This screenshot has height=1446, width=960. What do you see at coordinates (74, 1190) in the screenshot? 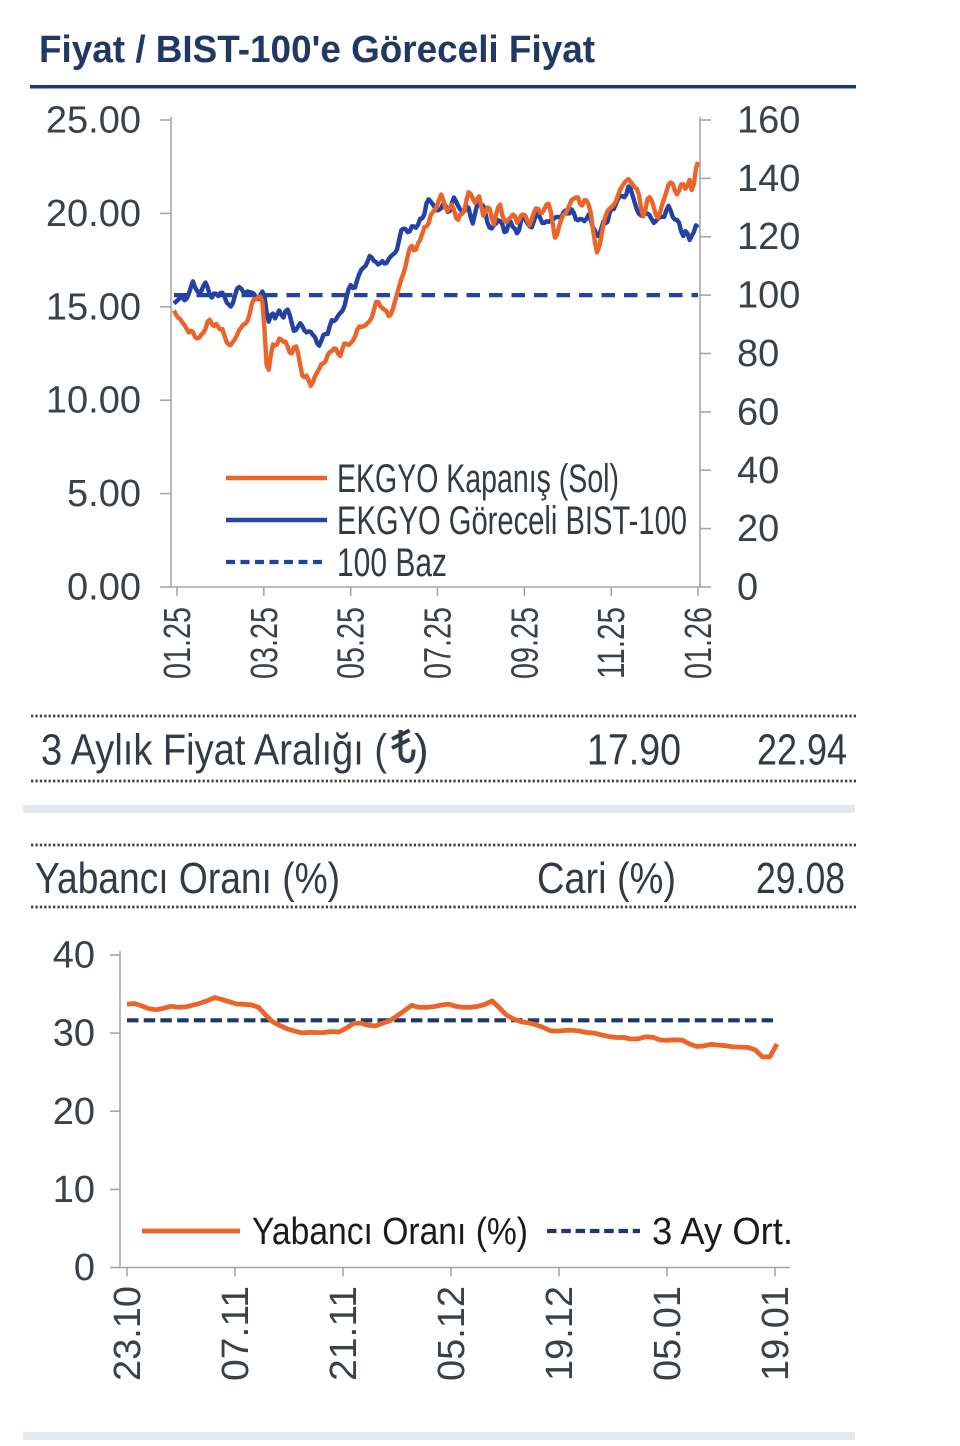
I see `svg-text: 10` at bounding box center [74, 1190].